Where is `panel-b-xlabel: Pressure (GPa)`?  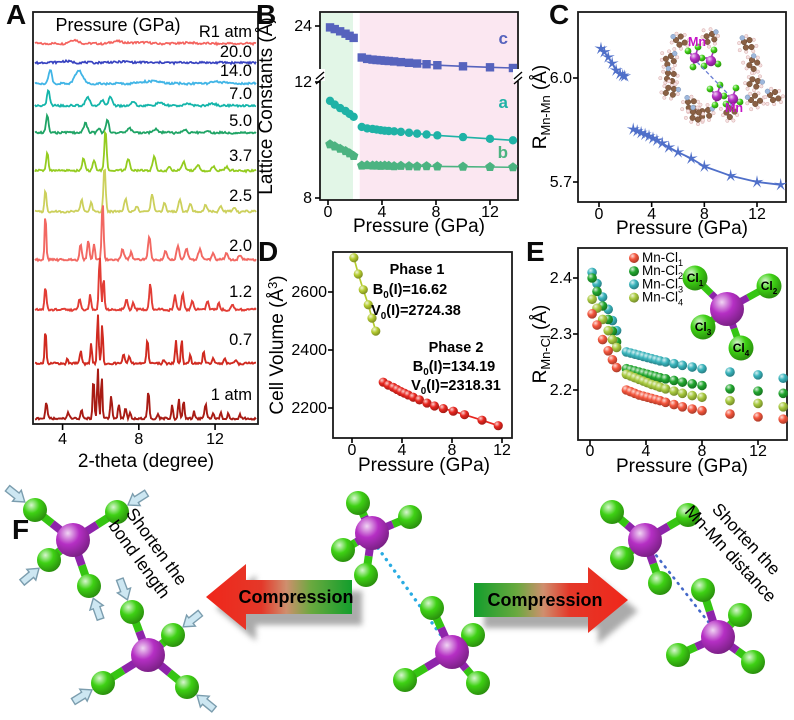
panel-b-xlabel: Pressure (GPa) is located at coordinates (419, 226).